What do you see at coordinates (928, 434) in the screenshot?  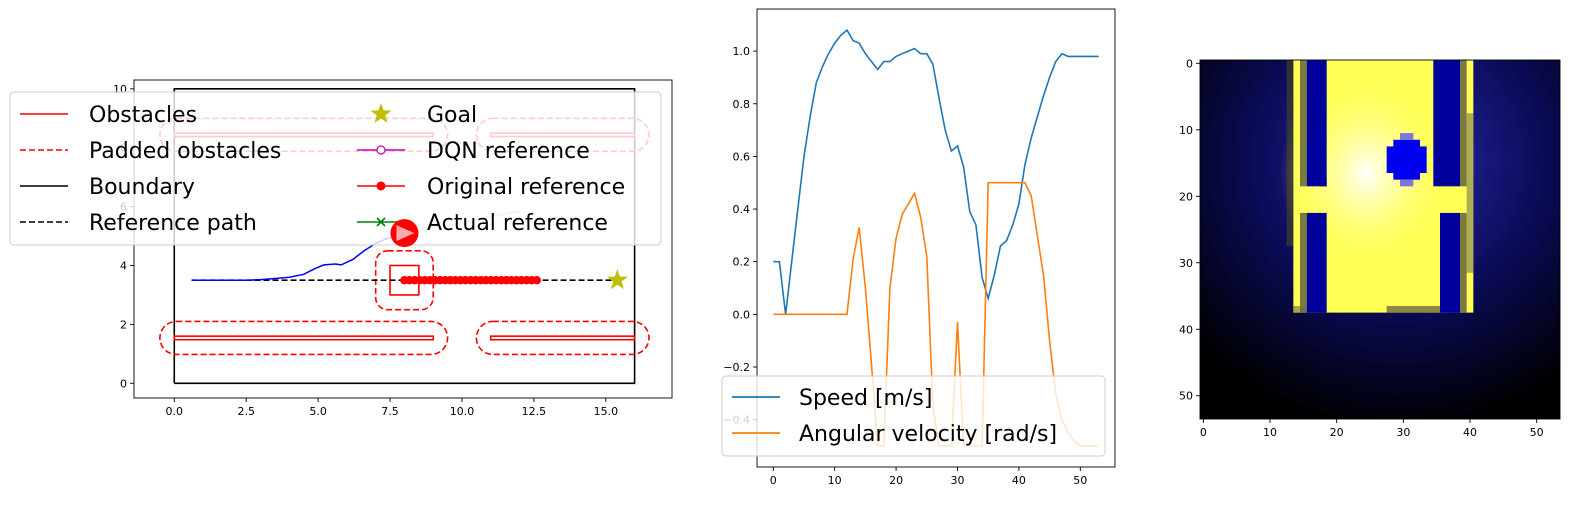 I see `legend-label: Angular velocity [rad/s]` at bounding box center [928, 434].